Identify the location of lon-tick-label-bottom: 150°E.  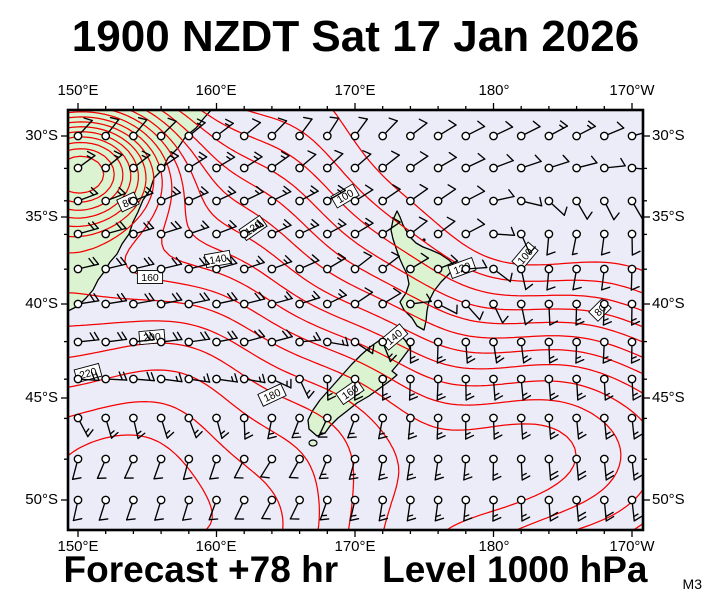
(78, 546).